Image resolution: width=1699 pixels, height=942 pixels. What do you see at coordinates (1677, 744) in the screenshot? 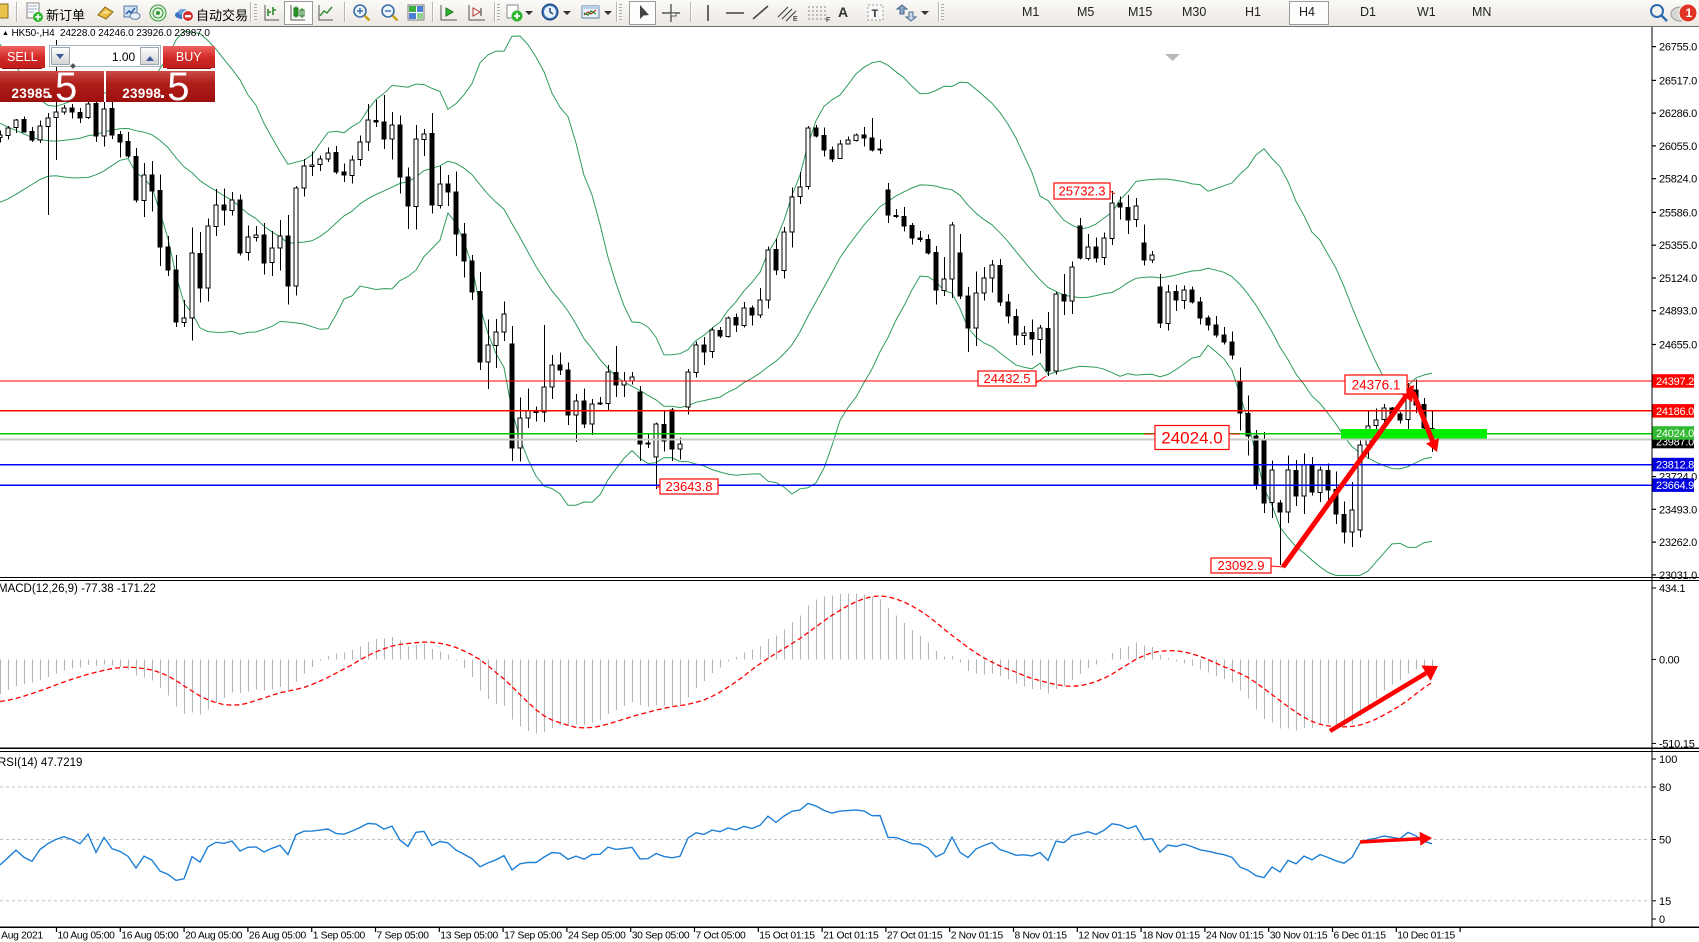
I see `svg-text: -510.15` at bounding box center [1677, 744].